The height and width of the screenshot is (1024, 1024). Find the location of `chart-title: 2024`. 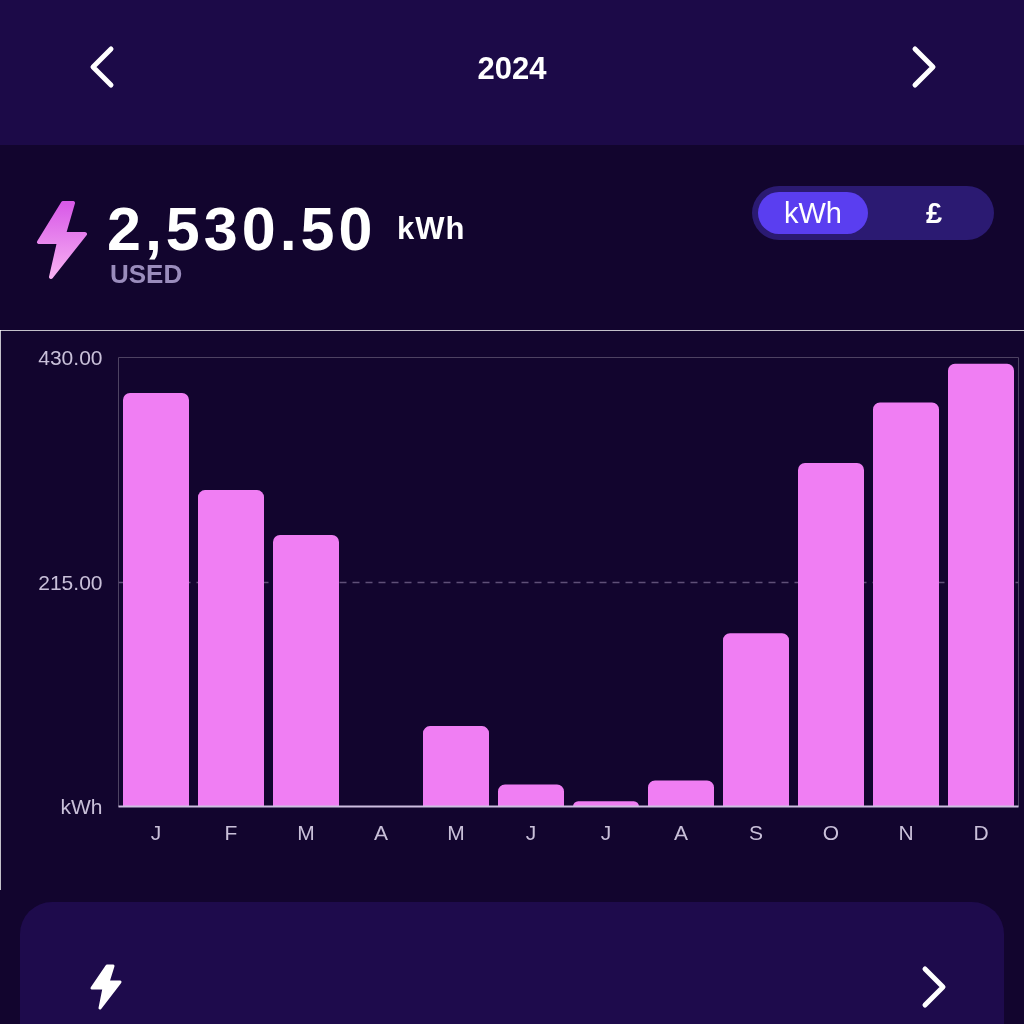

chart-title: 2024 is located at coordinates (512, 69).